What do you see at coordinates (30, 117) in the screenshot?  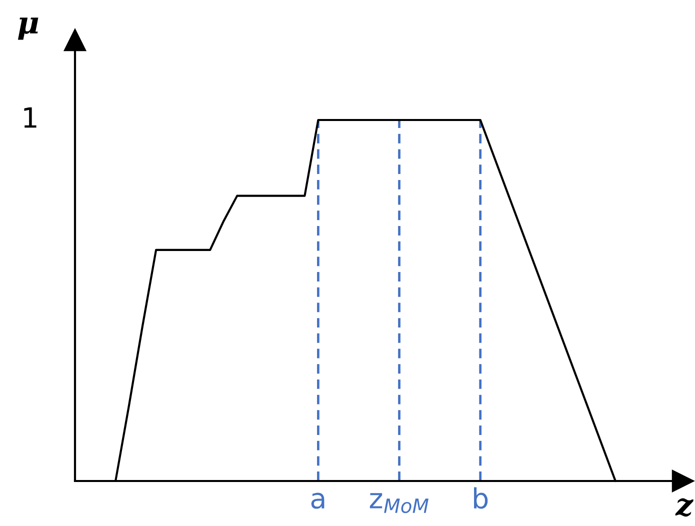 I see `text: 1` at bounding box center [30, 117].